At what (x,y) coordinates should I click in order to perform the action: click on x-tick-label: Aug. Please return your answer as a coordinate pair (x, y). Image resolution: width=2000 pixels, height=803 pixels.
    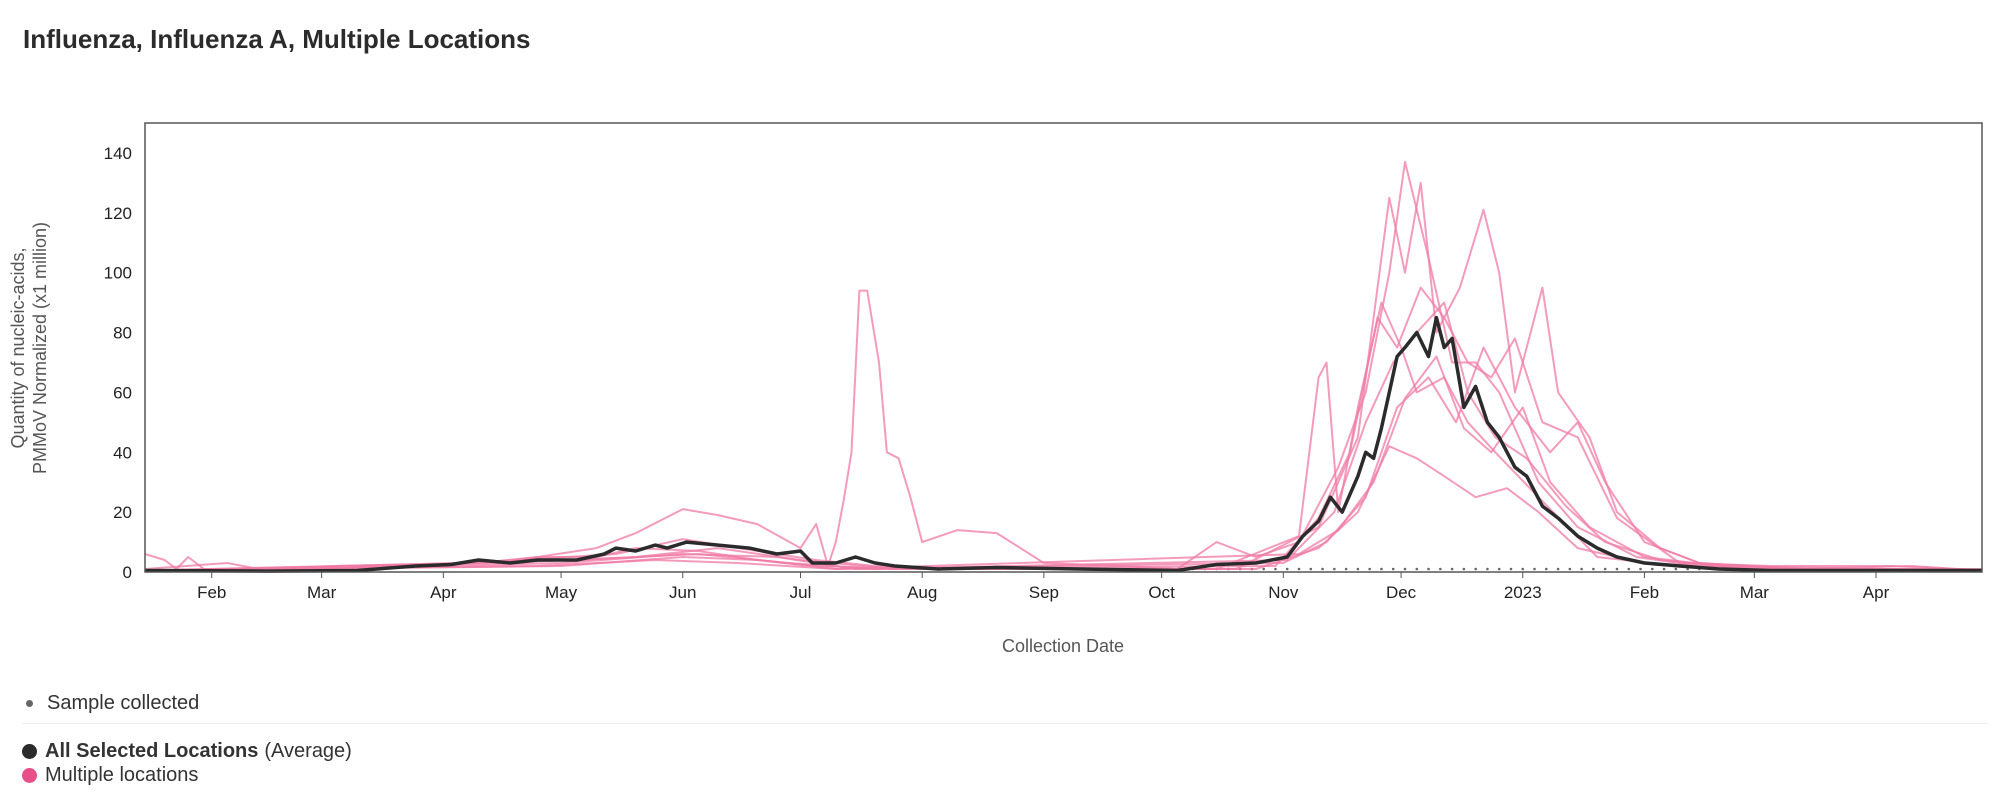
    Looking at the image, I should click on (922, 592).